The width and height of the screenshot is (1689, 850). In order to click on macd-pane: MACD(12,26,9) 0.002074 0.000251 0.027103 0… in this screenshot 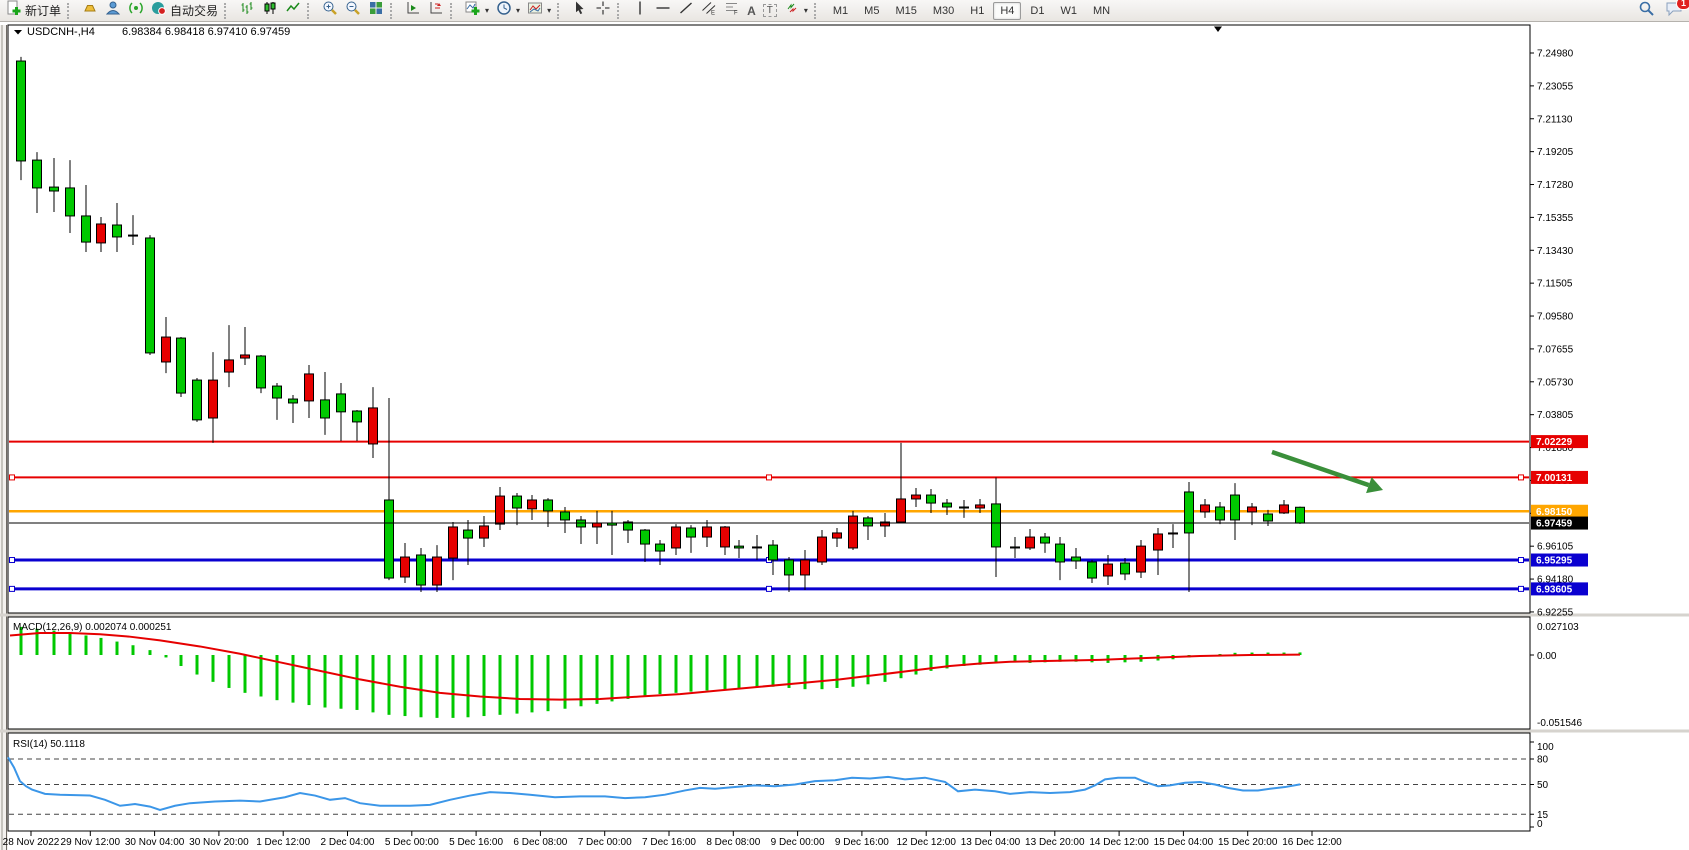, I will do `click(795, 675)`.